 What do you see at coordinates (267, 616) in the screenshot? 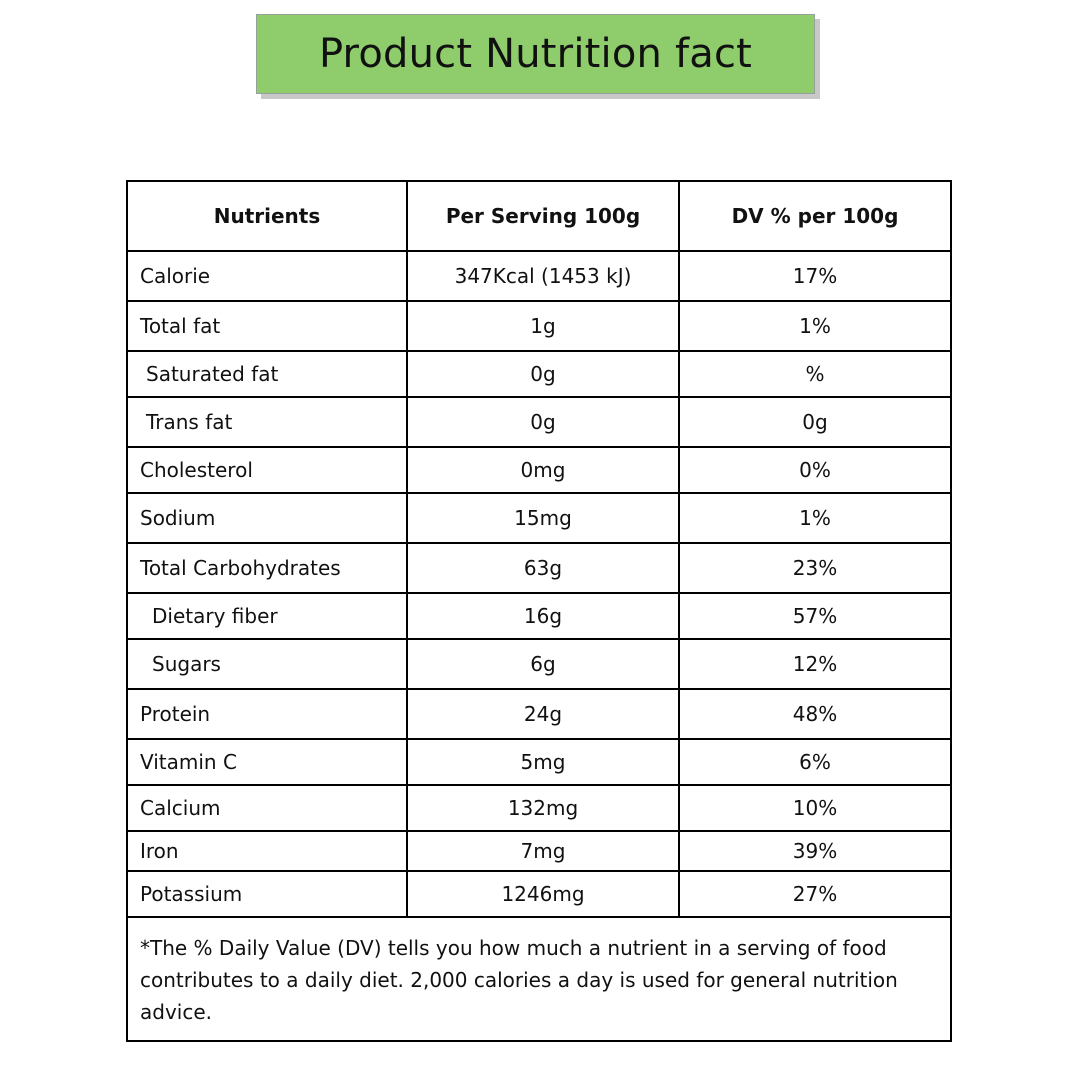
I see `nutrient-name: Dietary fiber` at bounding box center [267, 616].